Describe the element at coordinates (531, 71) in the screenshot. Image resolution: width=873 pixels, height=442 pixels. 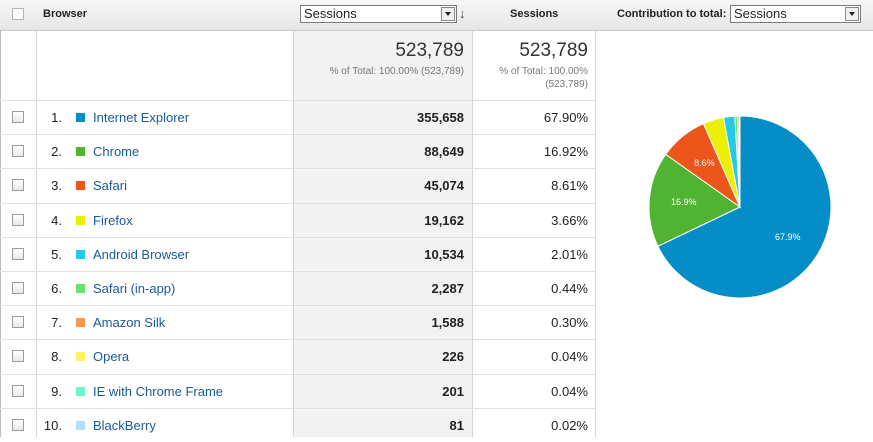
I see `total-pct-note-1: % of Total: 100.00%` at that location.